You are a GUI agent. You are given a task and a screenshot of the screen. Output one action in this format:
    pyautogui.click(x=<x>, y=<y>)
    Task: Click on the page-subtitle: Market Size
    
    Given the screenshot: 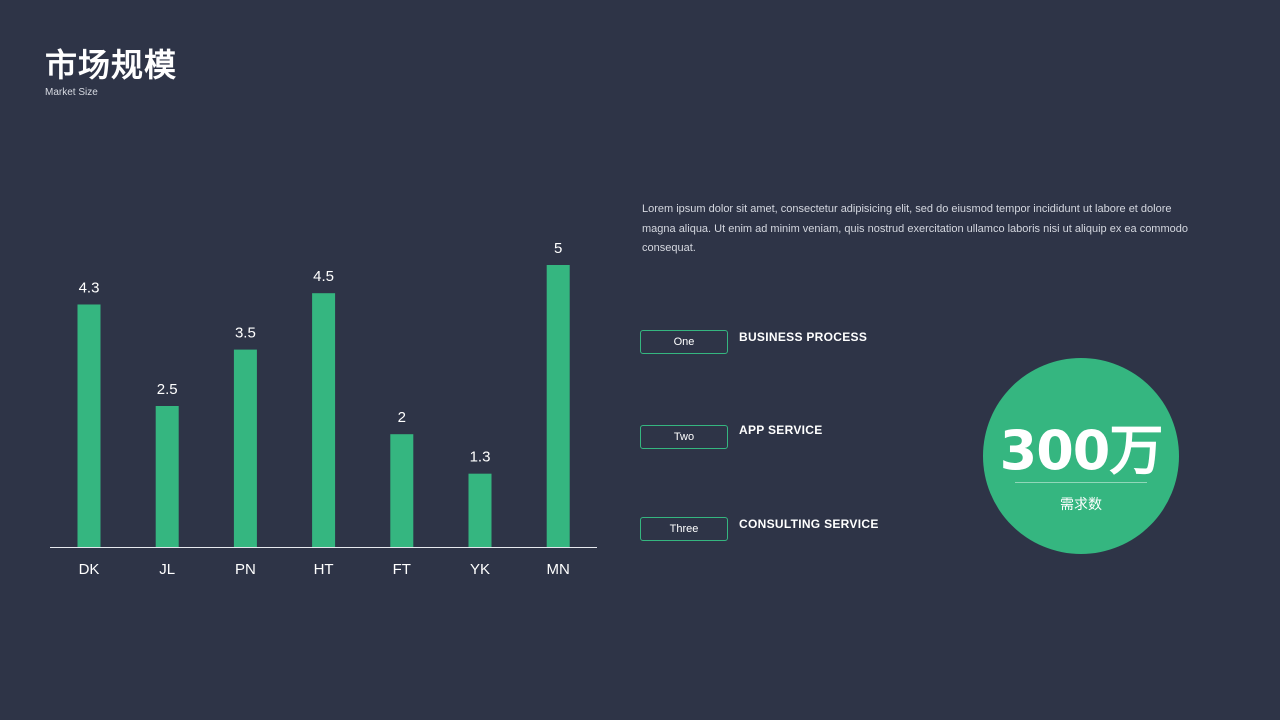 What is the action you would take?
    pyautogui.click(x=71, y=92)
    